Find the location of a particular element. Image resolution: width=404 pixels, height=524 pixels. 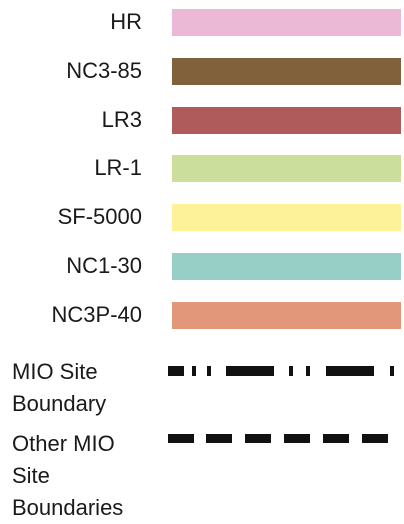

legend-label: NC1-30 is located at coordinates (104, 265).